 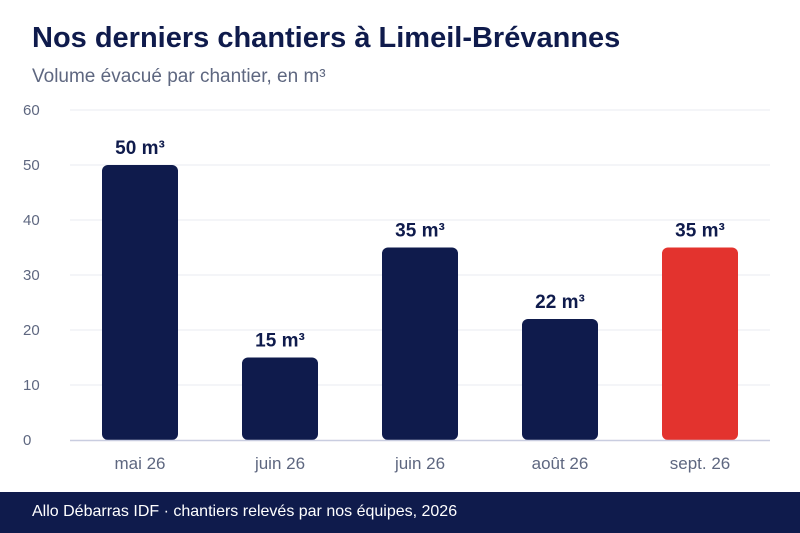 I want to click on x-tick-label: mai 26, so click(x=139, y=463).